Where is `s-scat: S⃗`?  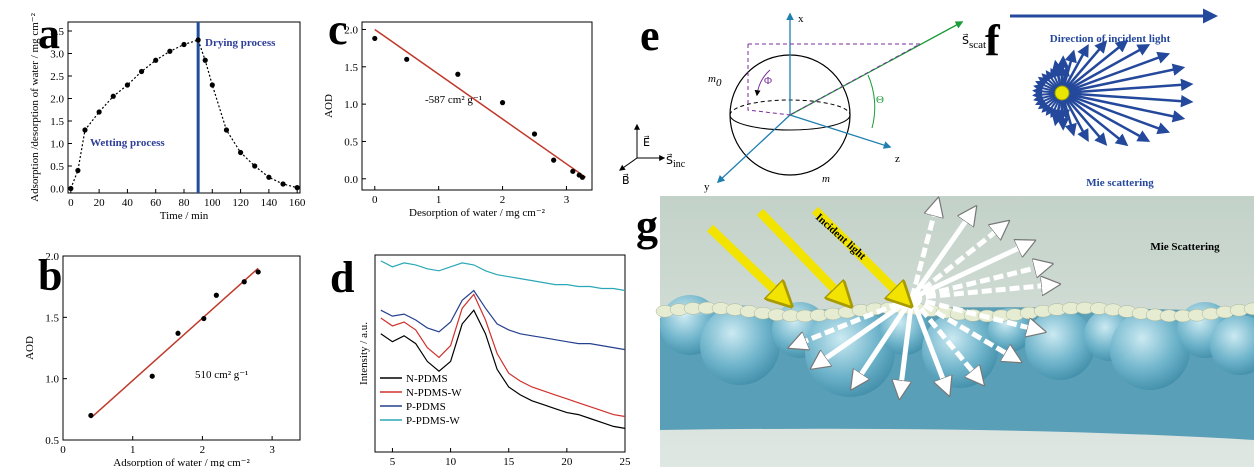
s-scat: S⃗ is located at coordinates (965, 40).